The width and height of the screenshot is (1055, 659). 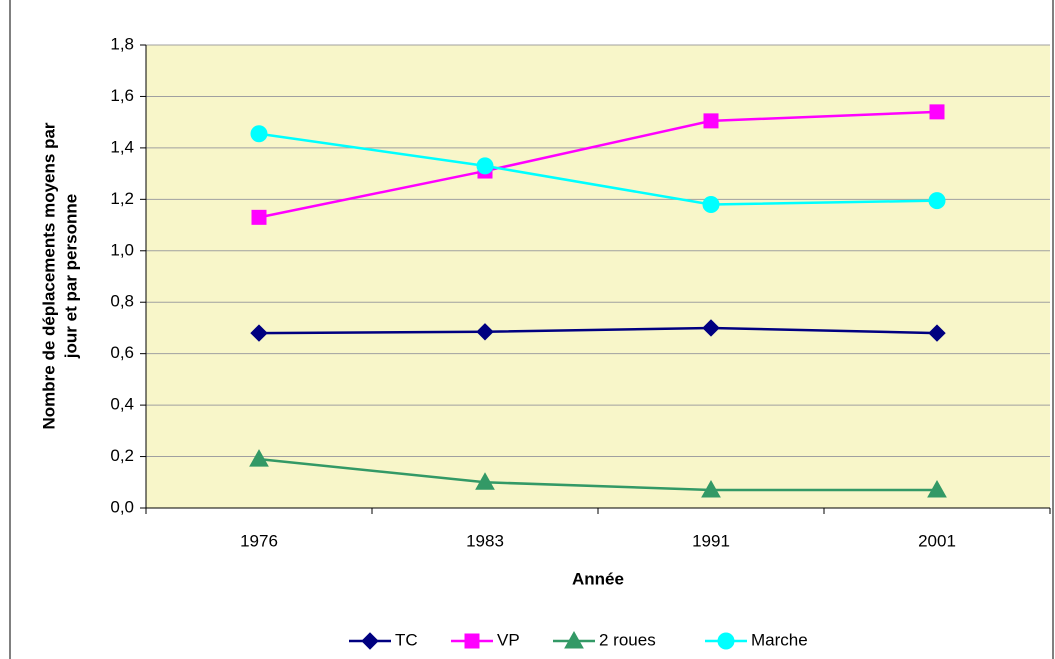 What do you see at coordinates (122, 455) in the screenshot?
I see `y-tick-label: 0,2` at bounding box center [122, 455].